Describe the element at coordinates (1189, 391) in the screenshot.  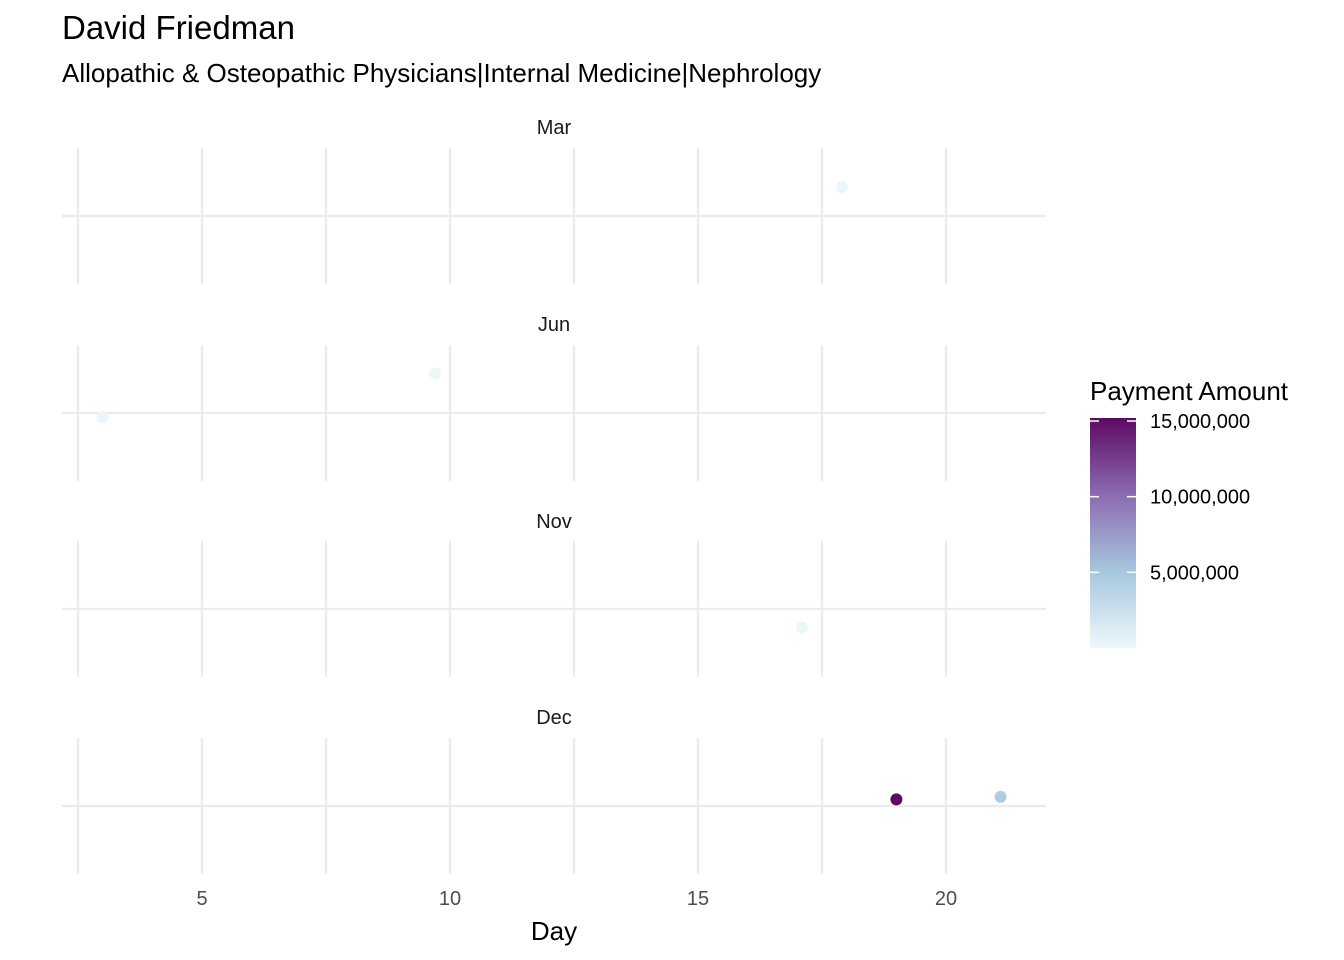
I see `legend-title: Payment Amount` at that location.